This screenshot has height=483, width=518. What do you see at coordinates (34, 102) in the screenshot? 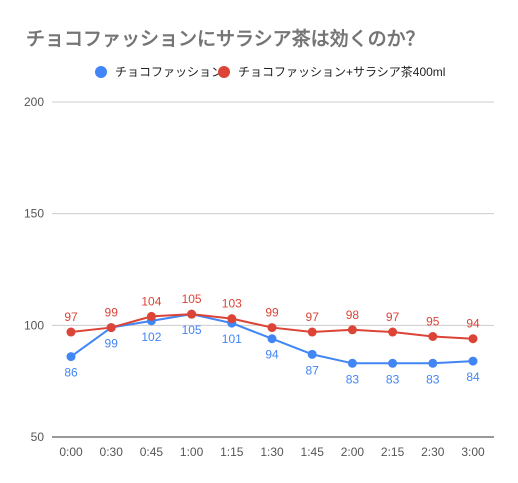
I see `y-tick-label: 200` at bounding box center [34, 102].